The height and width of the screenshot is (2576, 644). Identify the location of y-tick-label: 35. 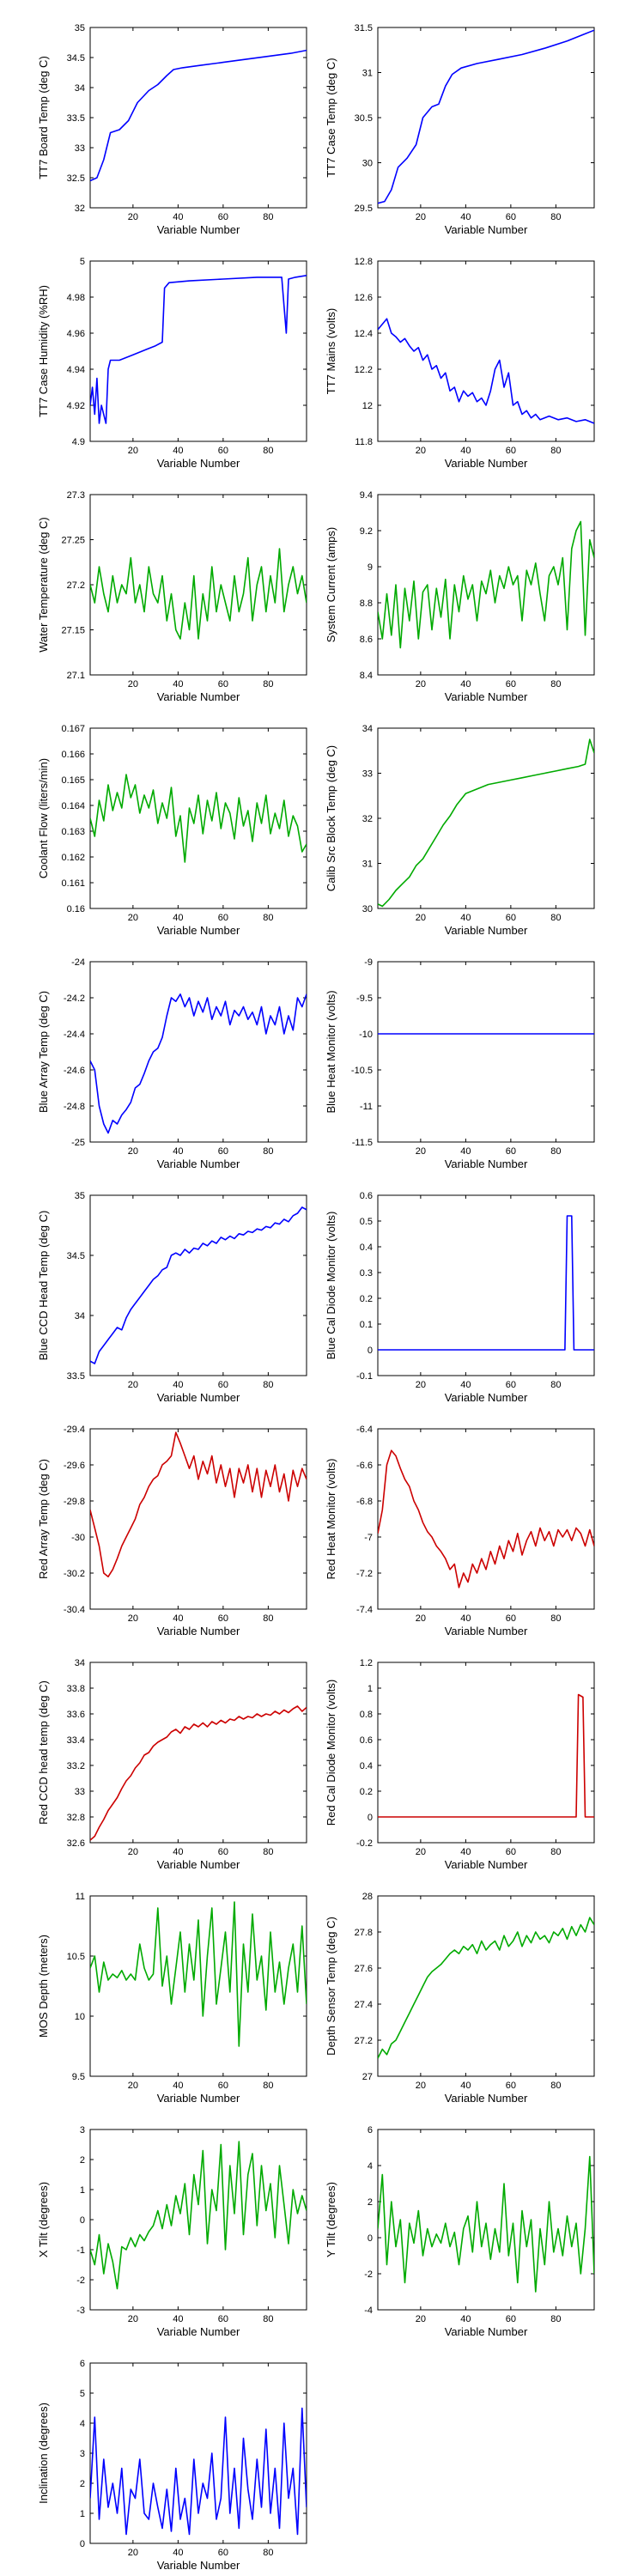
(80, 1196).